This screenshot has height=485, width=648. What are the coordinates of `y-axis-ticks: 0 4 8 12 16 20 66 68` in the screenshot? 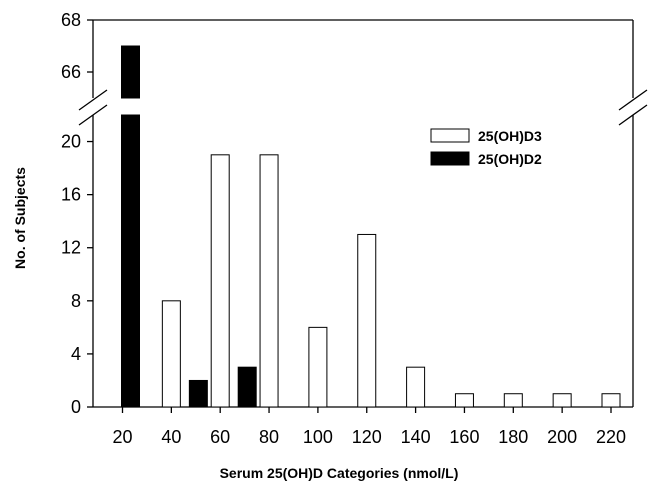 It's located at (77, 213).